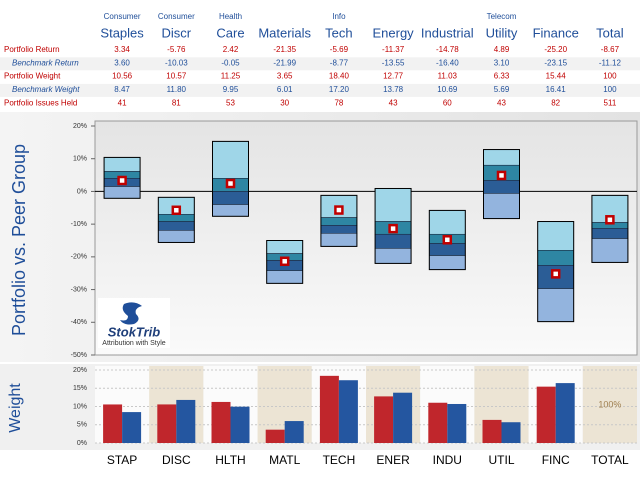  I want to click on cell: -0.05, so click(230, 62).